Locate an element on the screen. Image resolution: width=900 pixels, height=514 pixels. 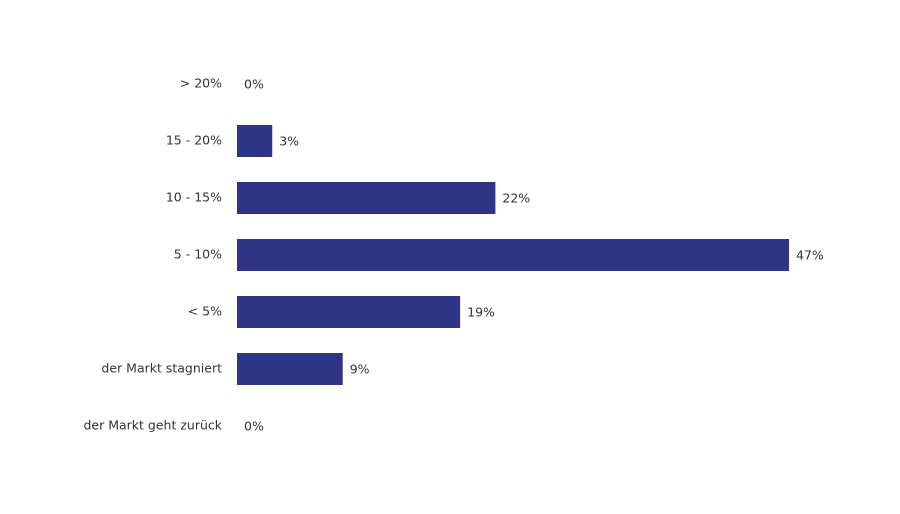
value-label: 19% is located at coordinates (481, 312).